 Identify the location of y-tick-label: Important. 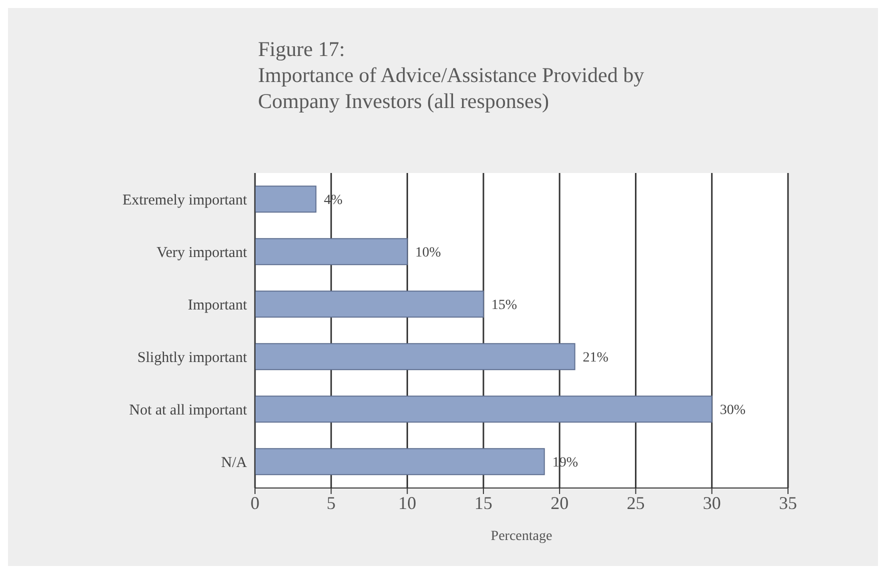
(218, 306).